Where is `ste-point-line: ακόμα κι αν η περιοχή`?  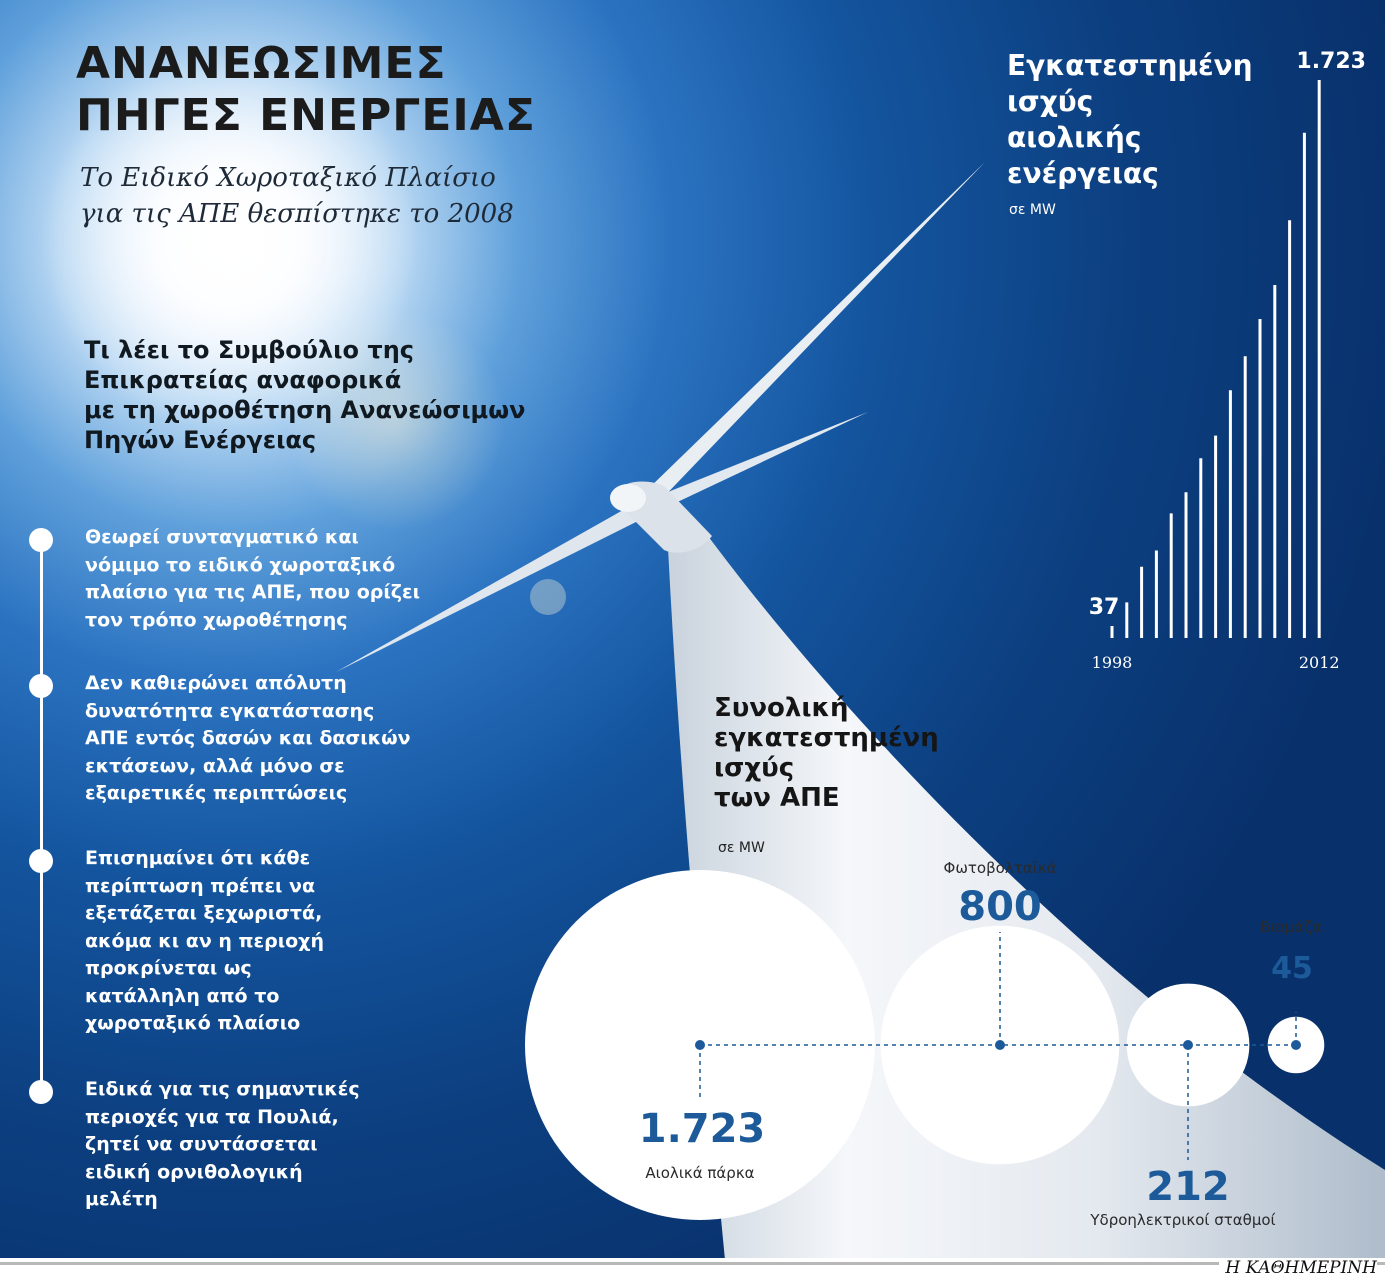
ste-point-line: ακόμα κι αν η περιοχή is located at coordinates (204, 940).